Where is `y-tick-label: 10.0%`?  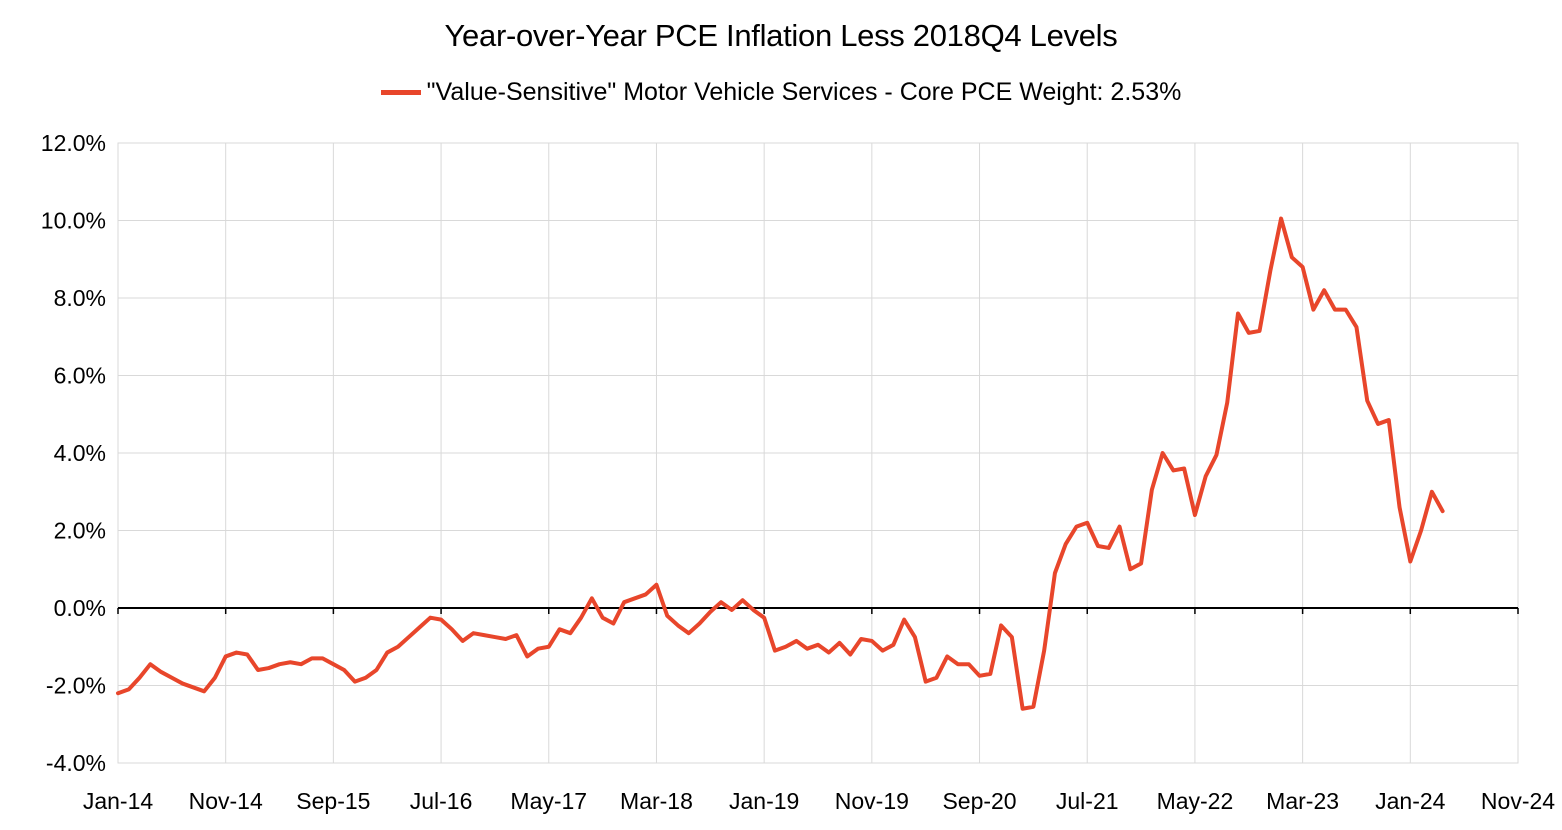
y-tick-label: 10.0% is located at coordinates (73, 221).